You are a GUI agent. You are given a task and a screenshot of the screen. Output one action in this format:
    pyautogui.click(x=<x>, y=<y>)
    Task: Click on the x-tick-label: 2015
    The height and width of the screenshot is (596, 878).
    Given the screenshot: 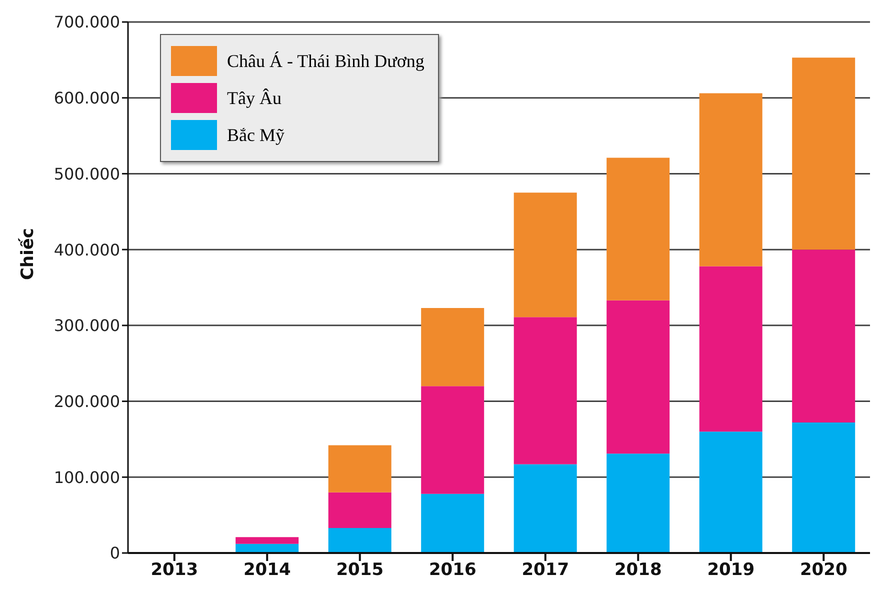 What is the action you would take?
    pyautogui.click(x=360, y=570)
    